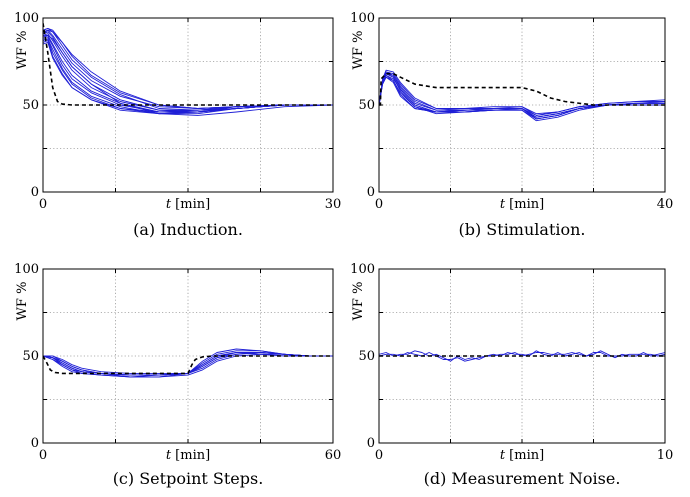  Describe the element at coordinates (521, 229) in the screenshot. I see `panel-caption: (b) Stimulation.` at that location.